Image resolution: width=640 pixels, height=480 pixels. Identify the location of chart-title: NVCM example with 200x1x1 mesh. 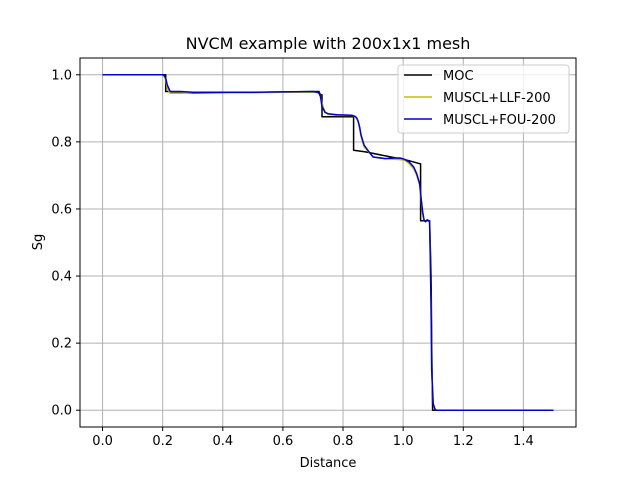
(328, 43).